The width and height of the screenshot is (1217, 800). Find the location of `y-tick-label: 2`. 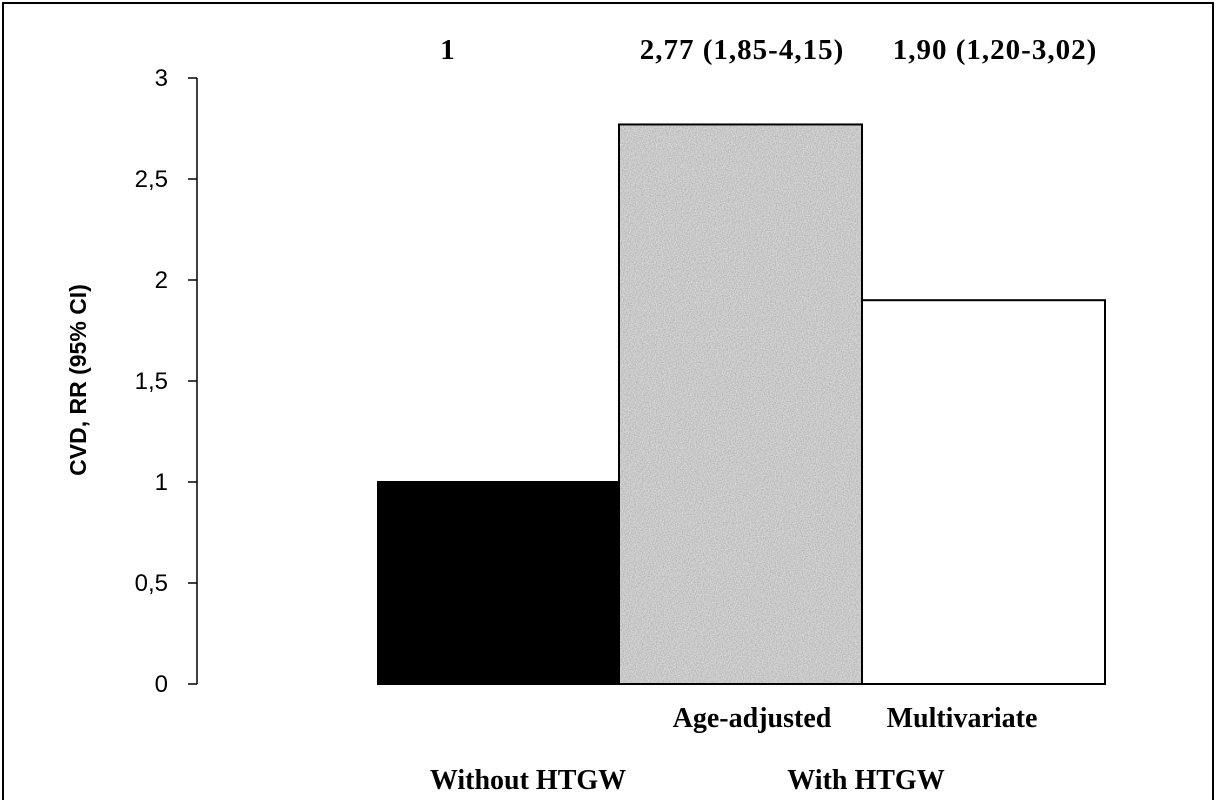

y-tick-label: 2 is located at coordinates (161, 280).